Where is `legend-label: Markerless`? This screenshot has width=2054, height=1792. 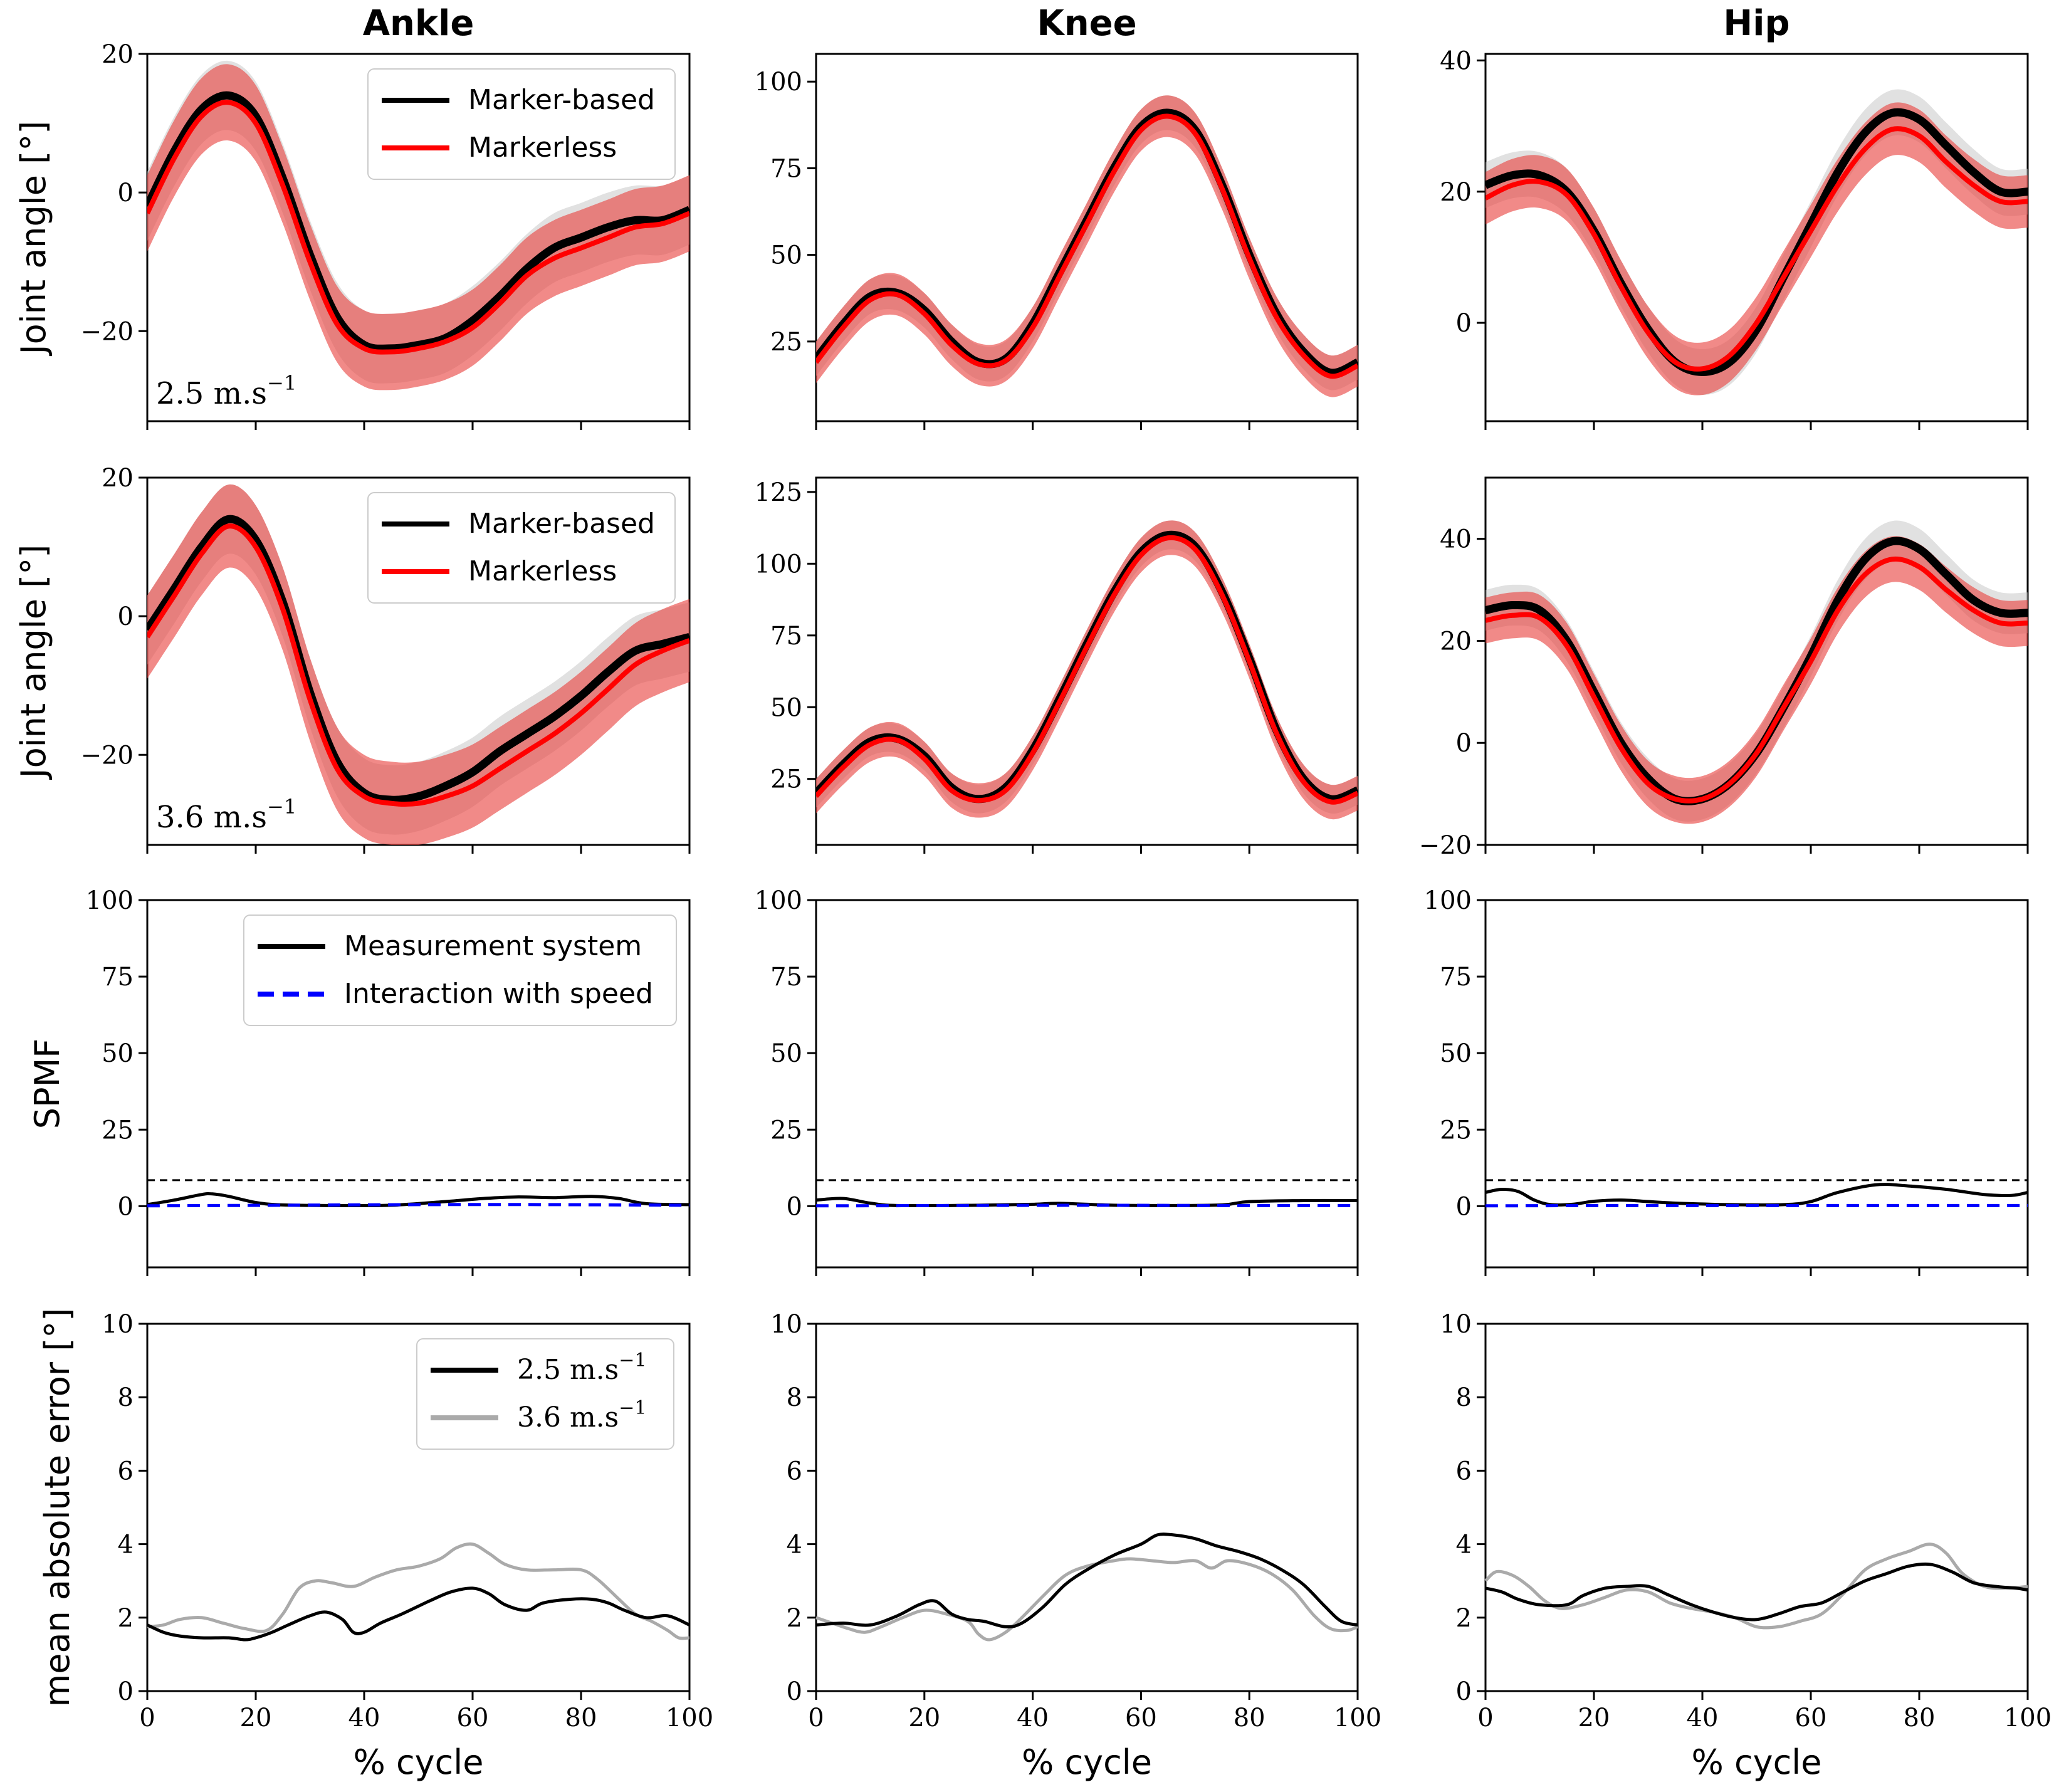
legend-label: Markerless is located at coordinates (542, 571).